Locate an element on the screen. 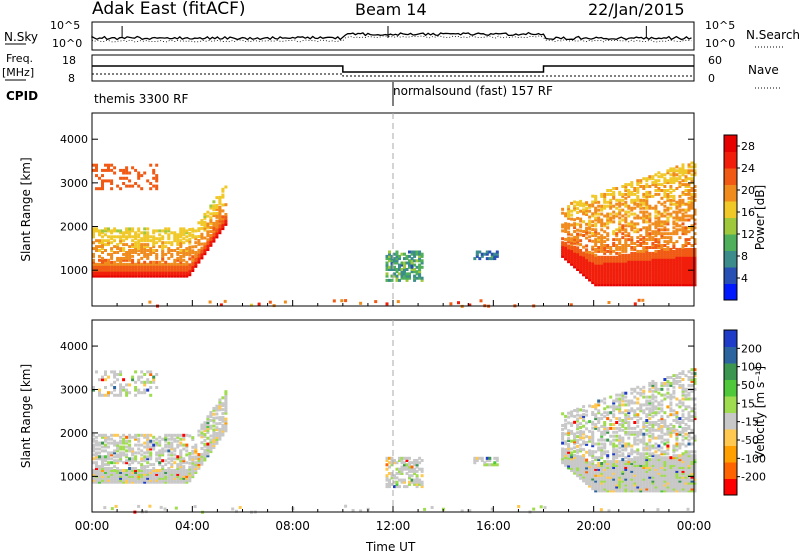  colorbar-tick-label: 4 is located at coordinates (744, 278).